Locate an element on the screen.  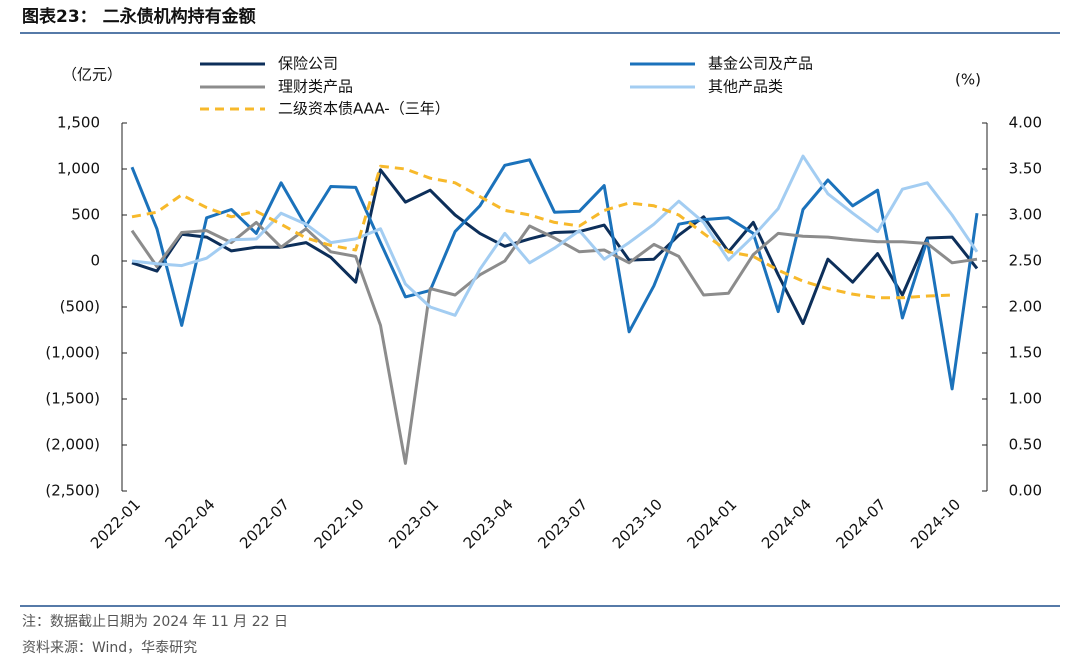
y2-tick-label: 2.50 is located at coordinates (1025, 261).